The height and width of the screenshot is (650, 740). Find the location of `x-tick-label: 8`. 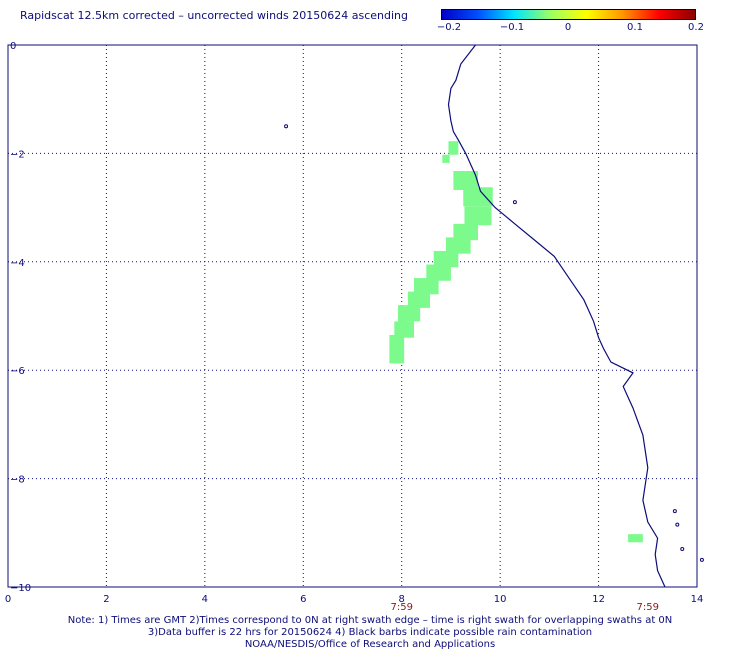

x-tick-label: 8 is located at coordinates (402, 599).